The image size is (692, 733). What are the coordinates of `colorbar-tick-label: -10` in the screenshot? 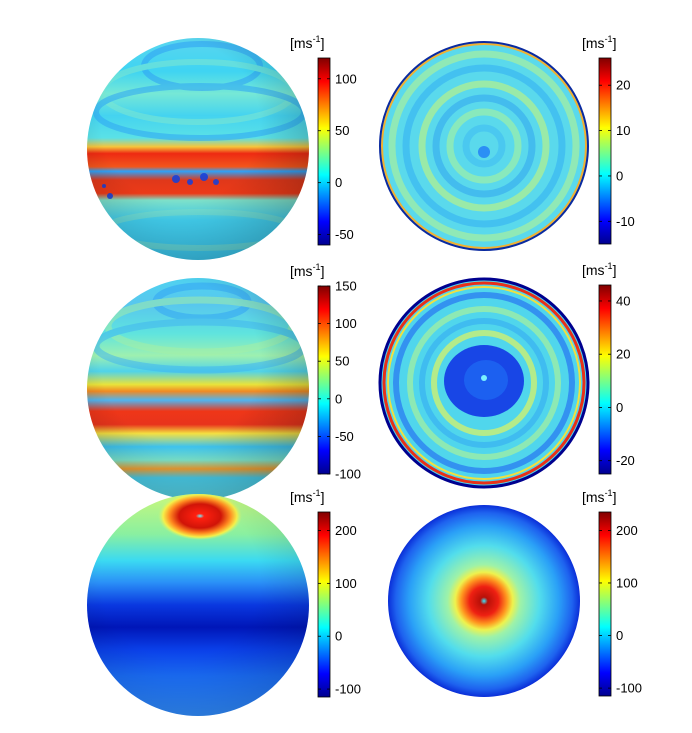 It's located at (625, 221).